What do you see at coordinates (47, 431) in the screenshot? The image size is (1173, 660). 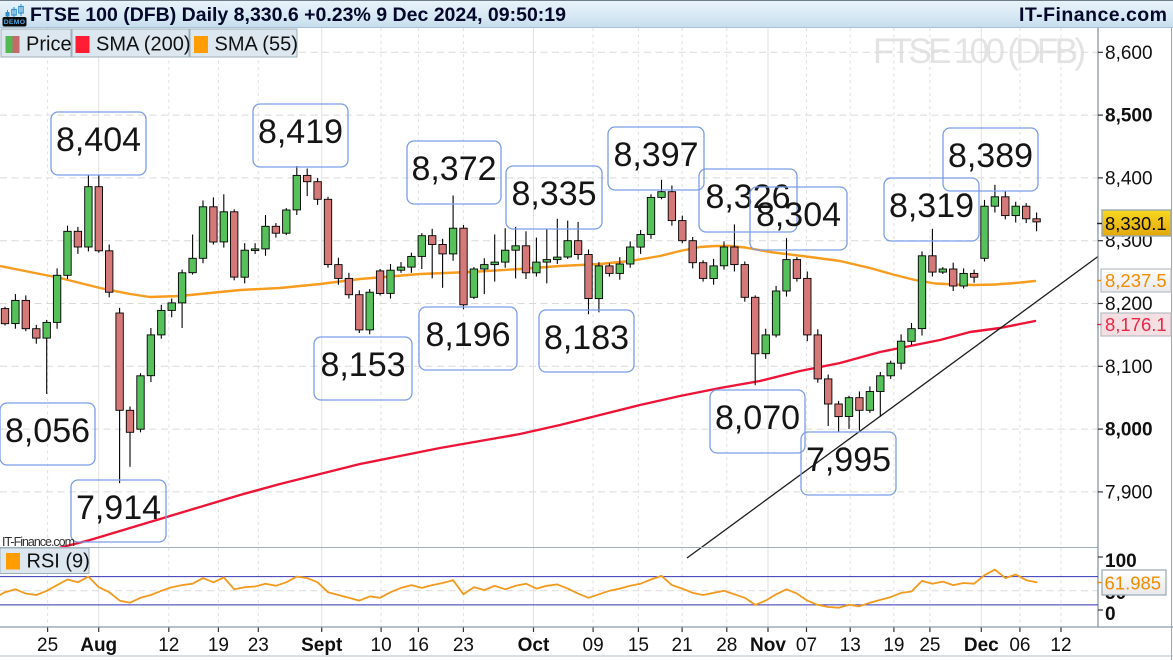 I see `svg-text: 8,056` at bounding box center [47, 431].